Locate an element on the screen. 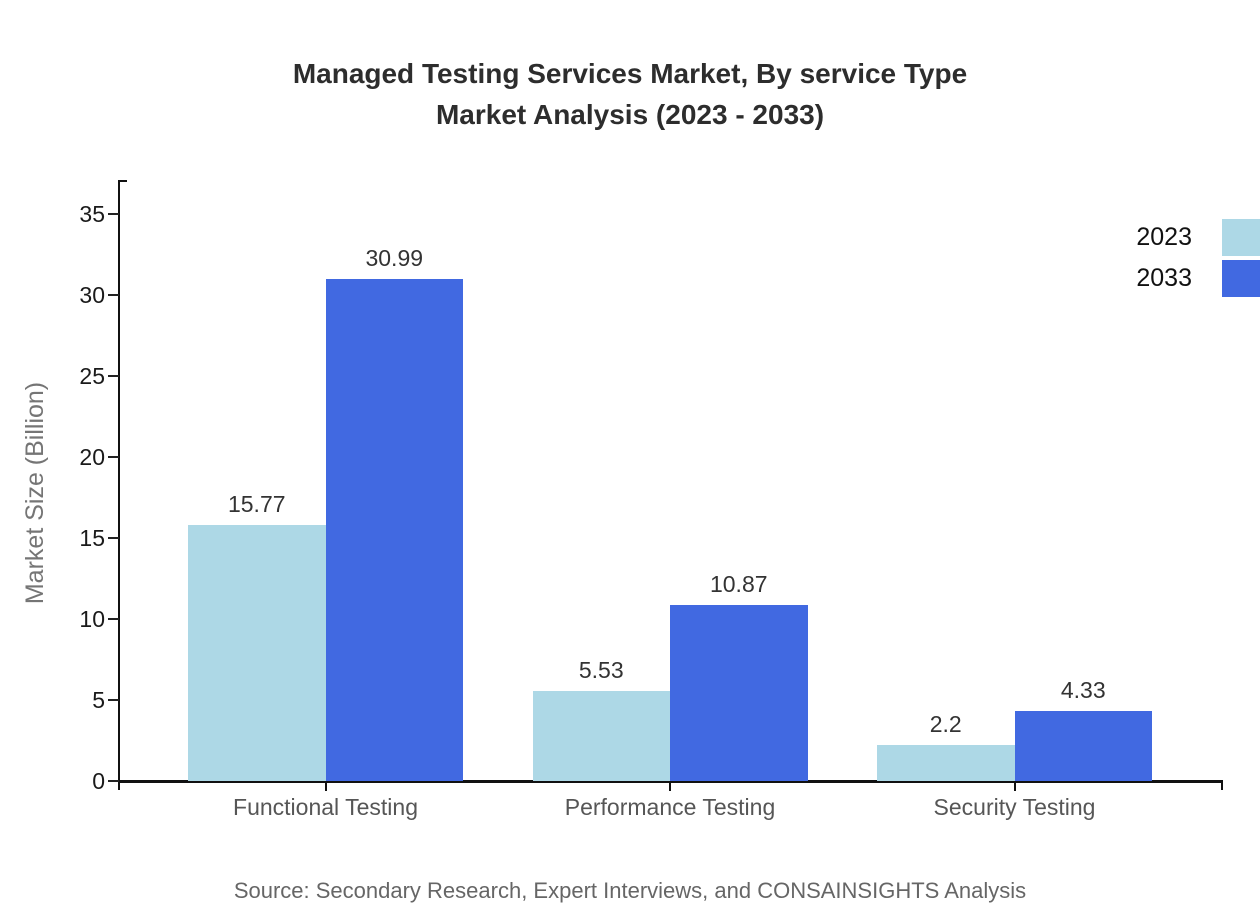 This screenshot has width=1260, height=920. y-axis-top-cap is located at coordinates (123, 181).